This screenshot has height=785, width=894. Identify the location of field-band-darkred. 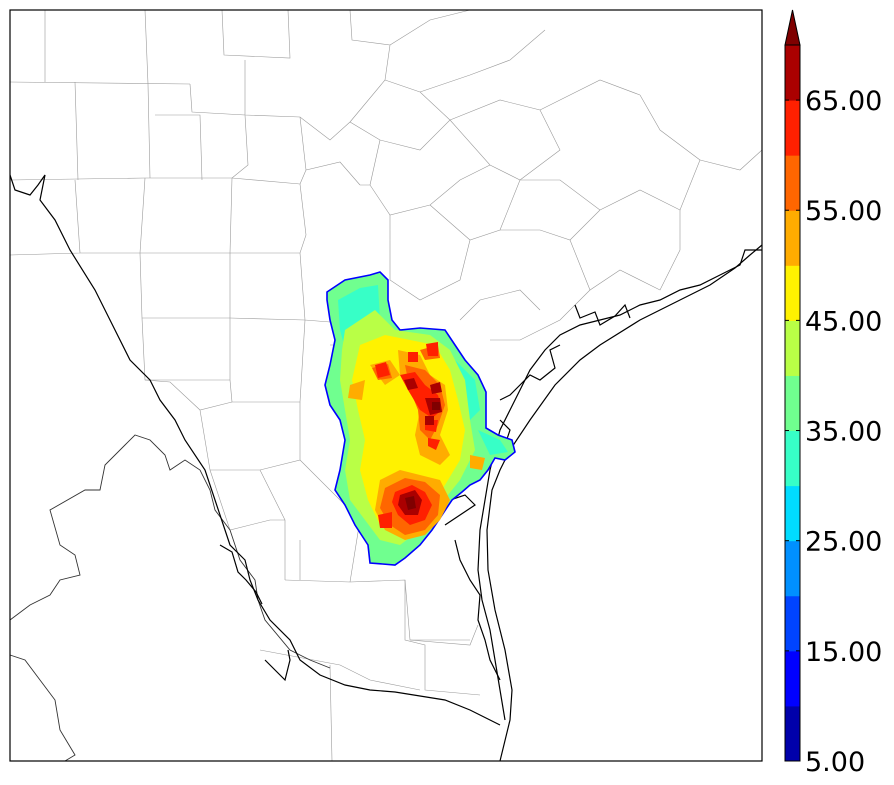
(420, 446).